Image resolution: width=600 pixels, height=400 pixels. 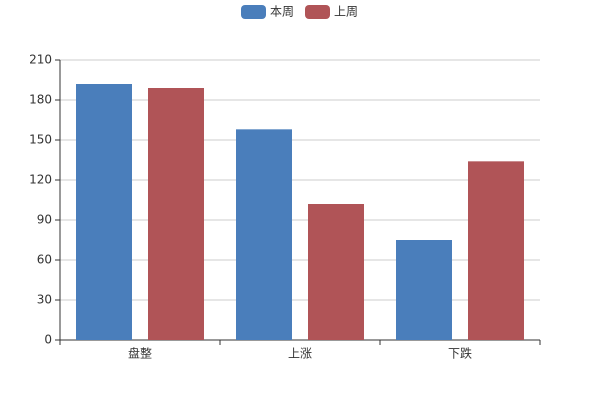 What do you see at coordinates (44, 300) in the screenshot?
I see `y-tick-label: 30` at bounding box center [44, 300].